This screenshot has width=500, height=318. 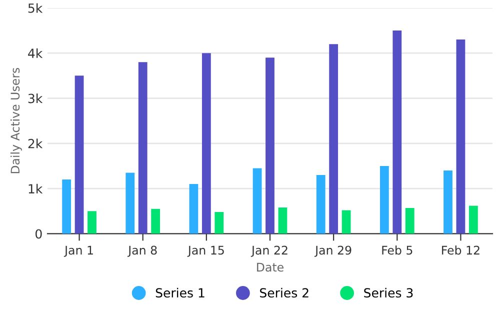 I want to click on x-tick-label: Jan 29, so click(x=333, y=251).